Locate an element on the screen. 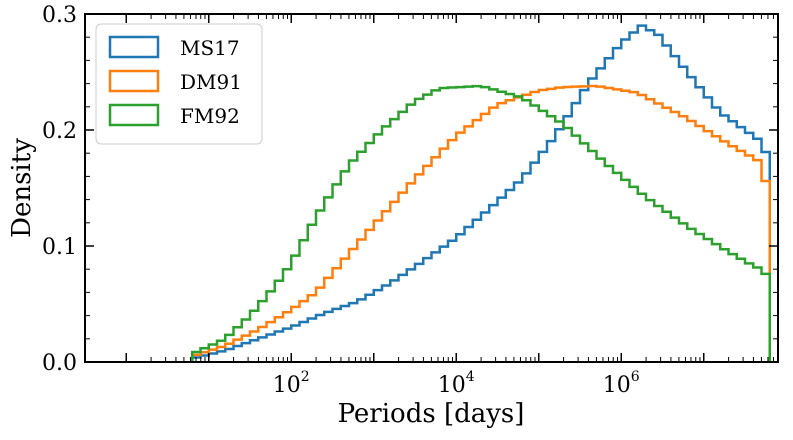 This screenshot has width=793, height=440. x-tick-label: 10⁴ is located at coordinates (456, 383).